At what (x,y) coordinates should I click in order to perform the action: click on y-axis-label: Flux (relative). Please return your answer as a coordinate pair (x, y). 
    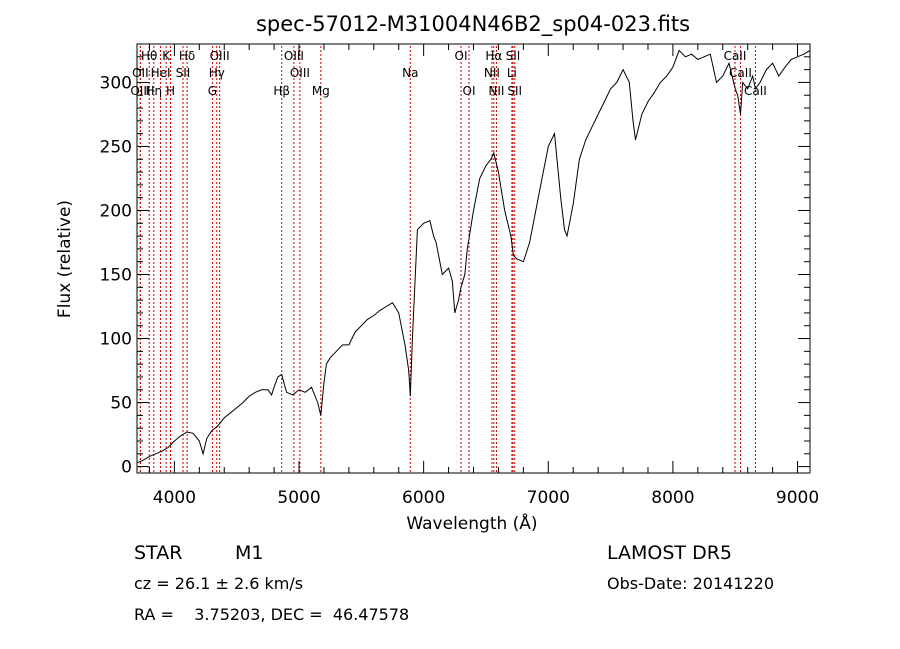
    Looking at the image, I should click on (65, 259).